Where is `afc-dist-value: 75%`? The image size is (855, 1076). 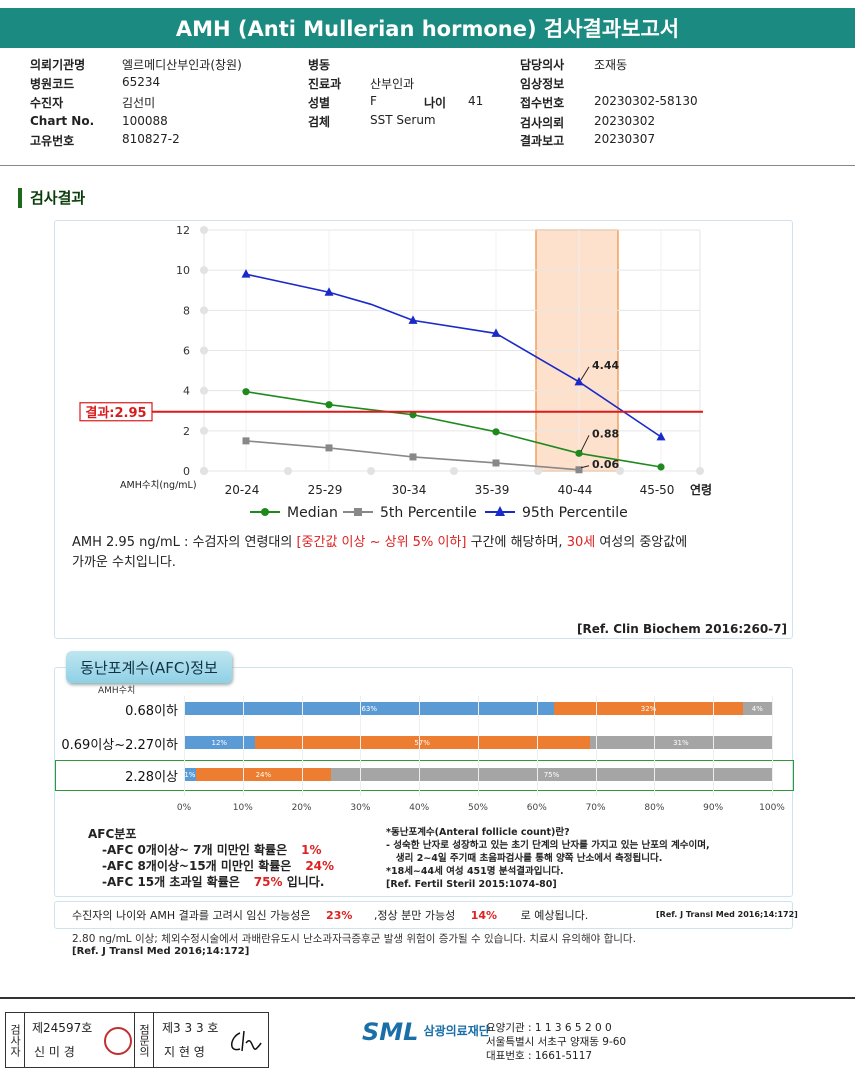
afc-dist-value: 75% is located at coordinates (268, 882).